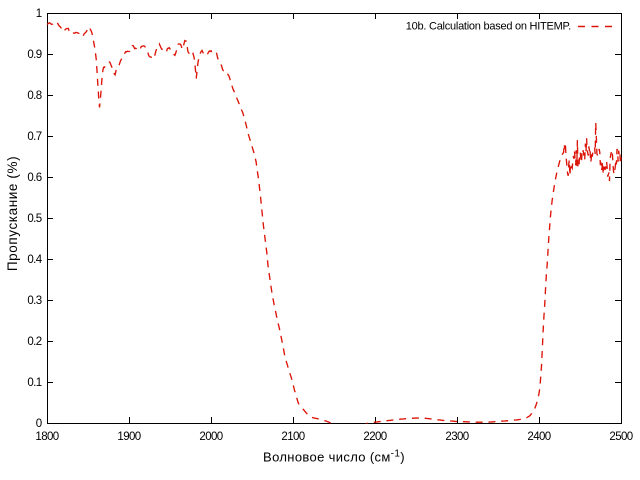  Describe the element at coordinates (538, 437) in the screenshot. I see `svg-text: 2400` at that location.